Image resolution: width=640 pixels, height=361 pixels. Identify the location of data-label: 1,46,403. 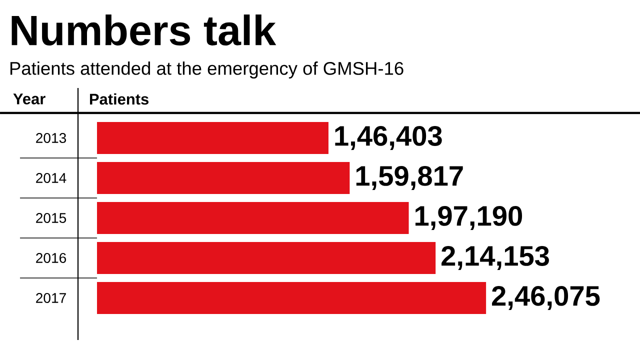
(388, 138).